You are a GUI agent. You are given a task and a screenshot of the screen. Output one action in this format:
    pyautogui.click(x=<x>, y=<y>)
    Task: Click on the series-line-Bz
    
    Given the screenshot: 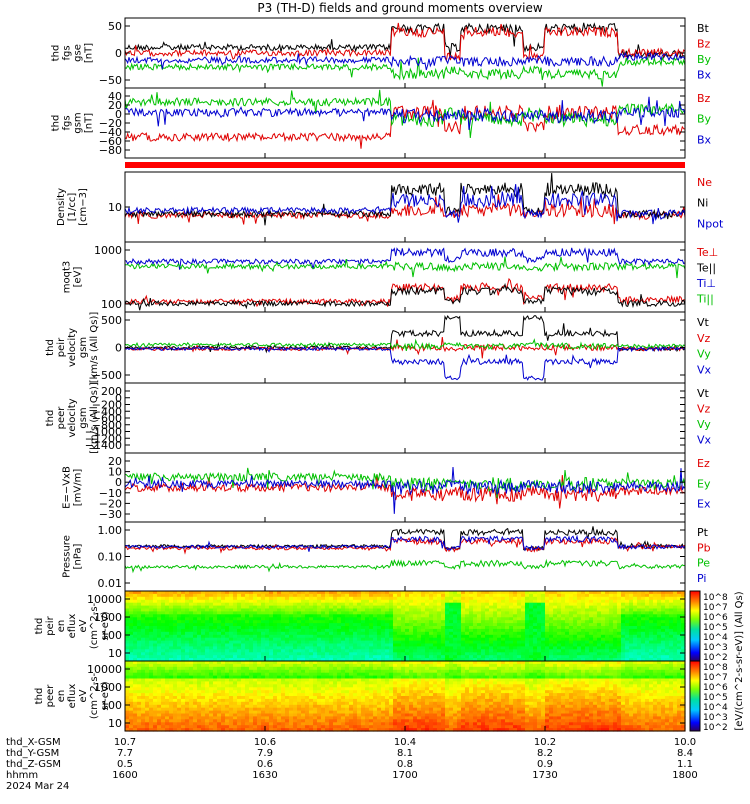 What is the action you would take?
    pyautogui.click(x=405, y=124)
    